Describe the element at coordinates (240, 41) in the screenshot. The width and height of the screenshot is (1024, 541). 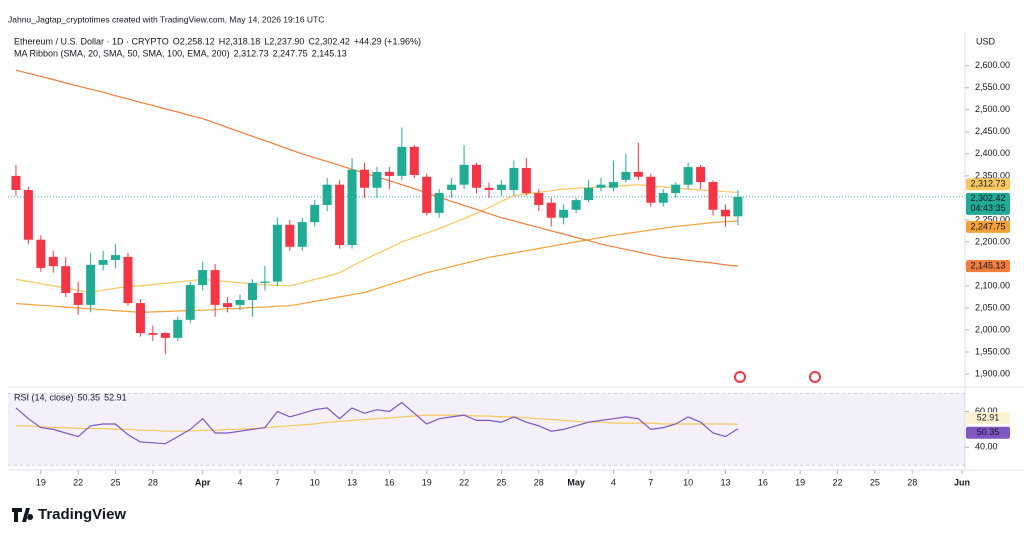
I see `ohlc-value: H2,318.18` at that location.